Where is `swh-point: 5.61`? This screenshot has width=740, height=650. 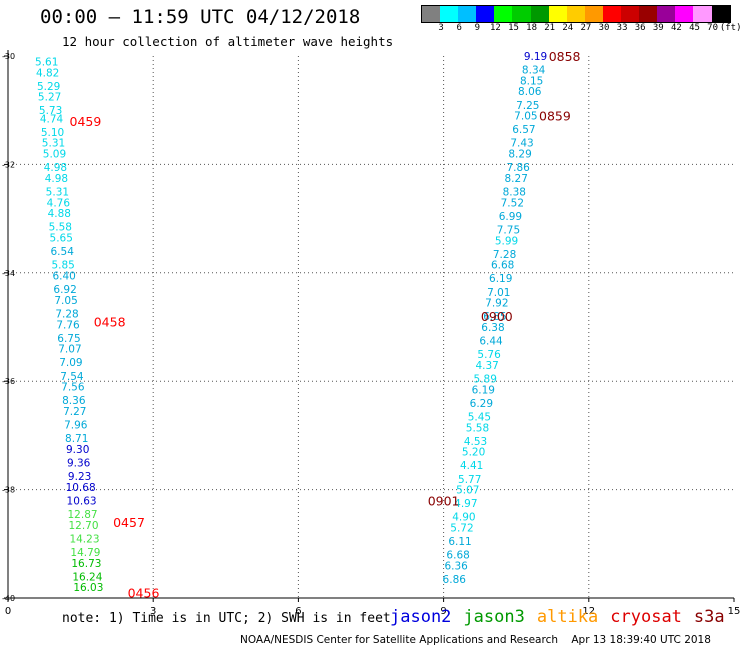
swh-point: 5.61 is located at coordinates (46, 62).